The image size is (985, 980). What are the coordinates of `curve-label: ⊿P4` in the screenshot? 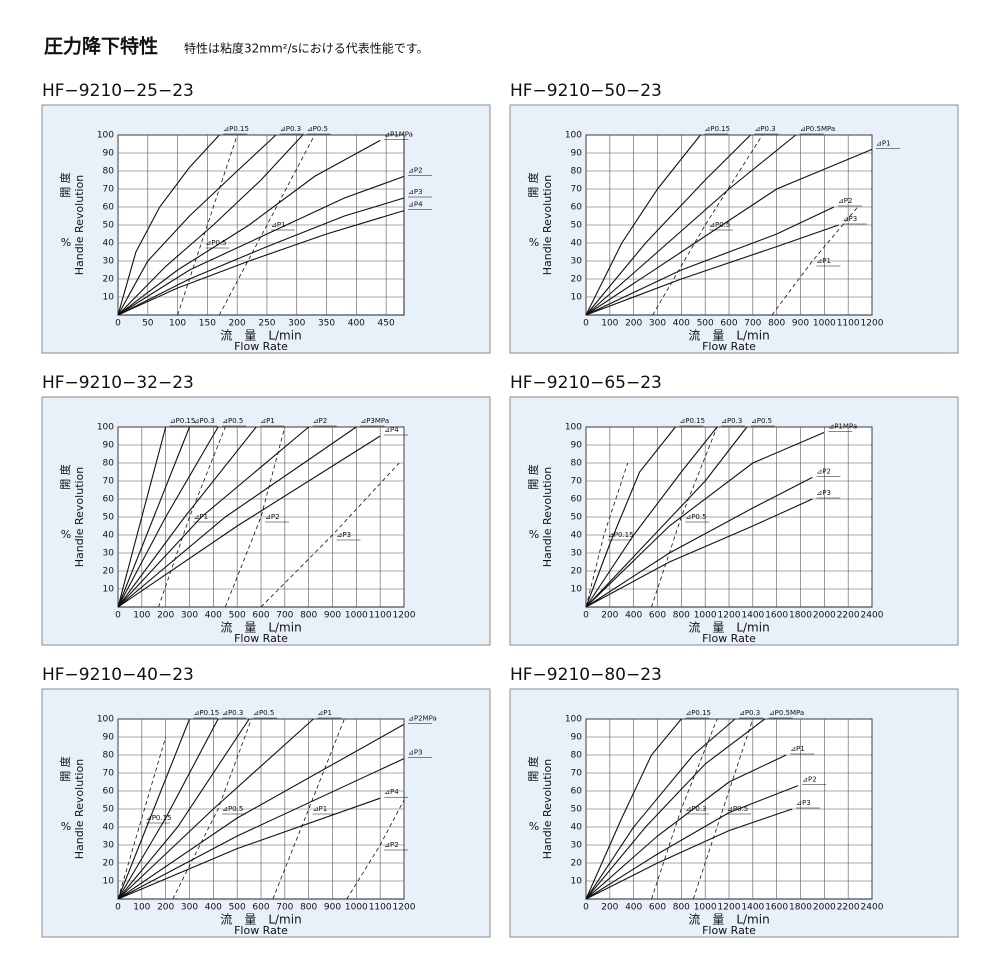 It's located at (391, 792).